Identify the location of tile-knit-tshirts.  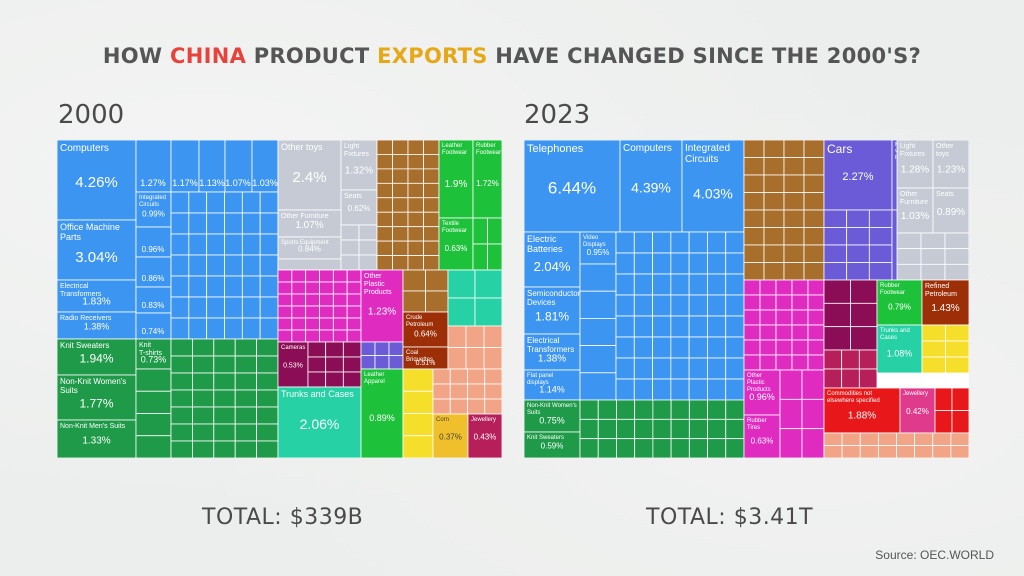
(153, 354).